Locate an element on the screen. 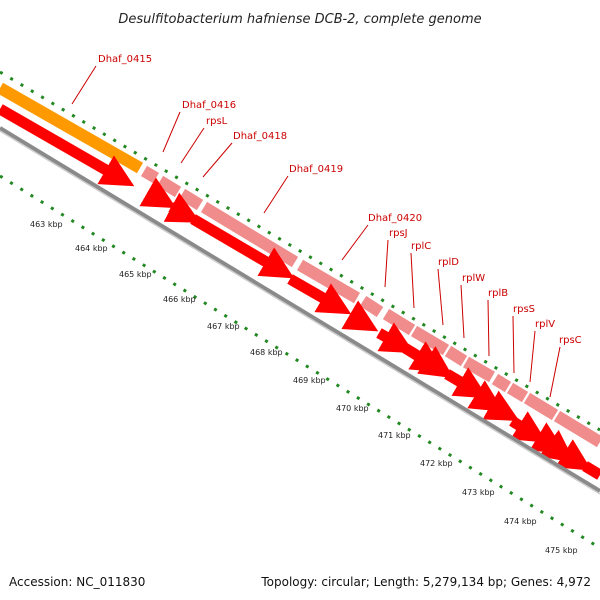 Image resolution: width=600 pixels, height=600 pixels. tick-label: 471 kbp is located at coordinates (394, 435).